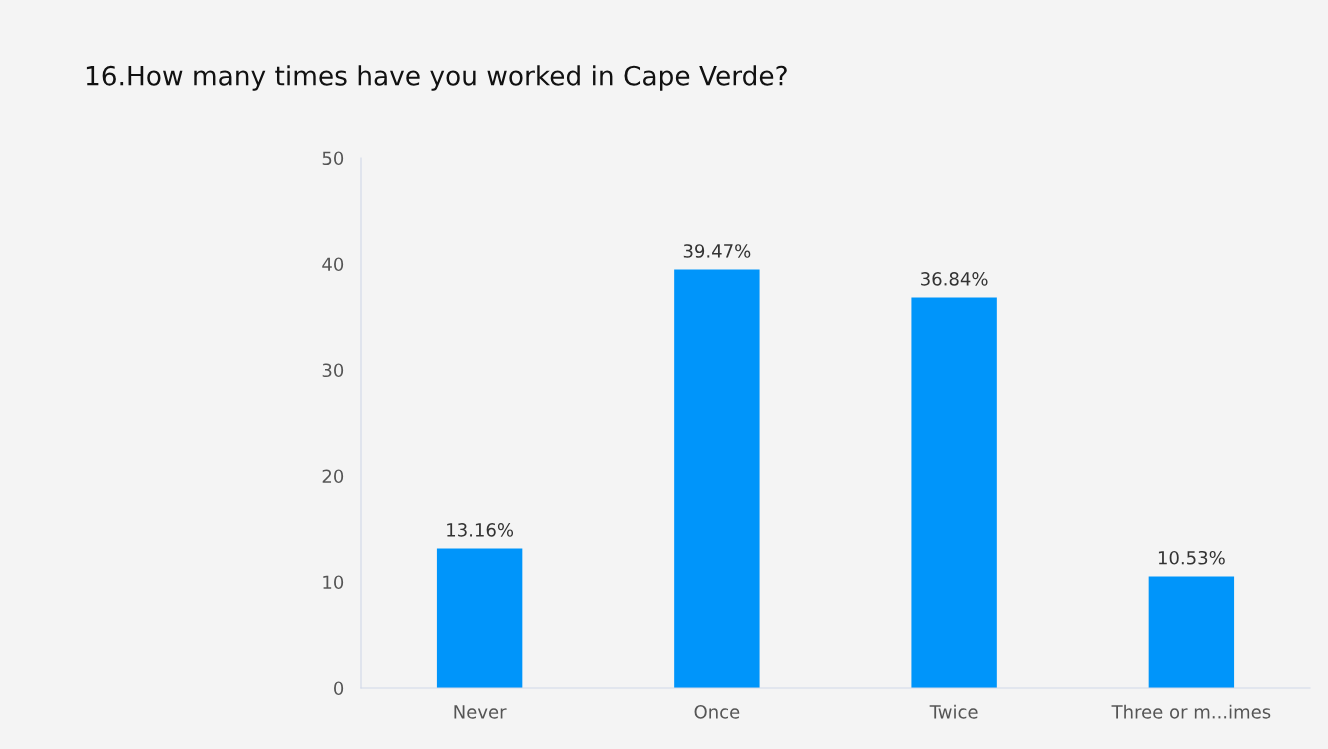 Image resolution: width=1328 pixels, height=749 pixels. Describe the element at coordinates (954, 279) in the screenshot. I see `data-label: 36.84%` at that location.